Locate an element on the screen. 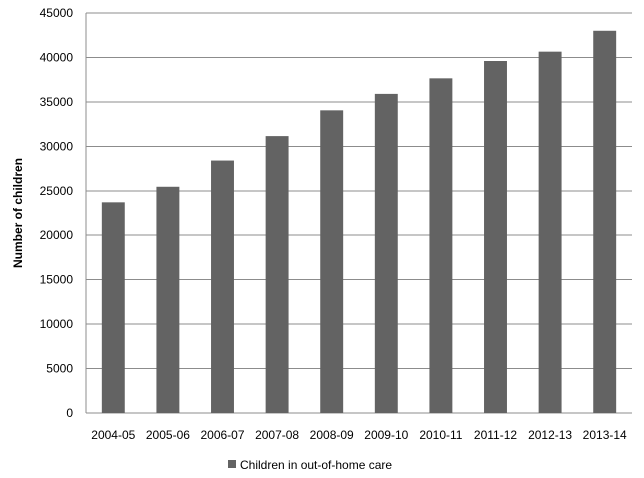  y-axis-title: Number of children is located at coordinates (18, 213).